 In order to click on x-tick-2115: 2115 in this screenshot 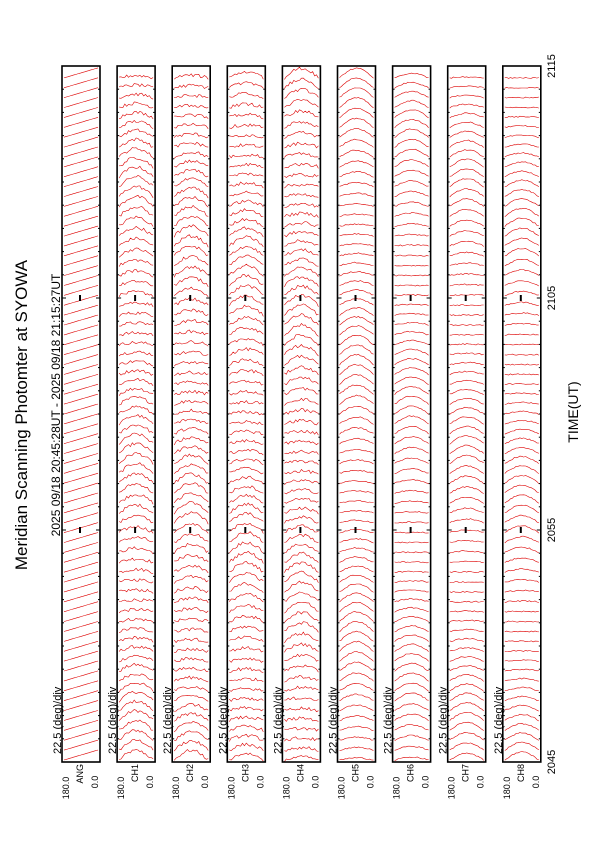, I will do `click(552, 66)`.